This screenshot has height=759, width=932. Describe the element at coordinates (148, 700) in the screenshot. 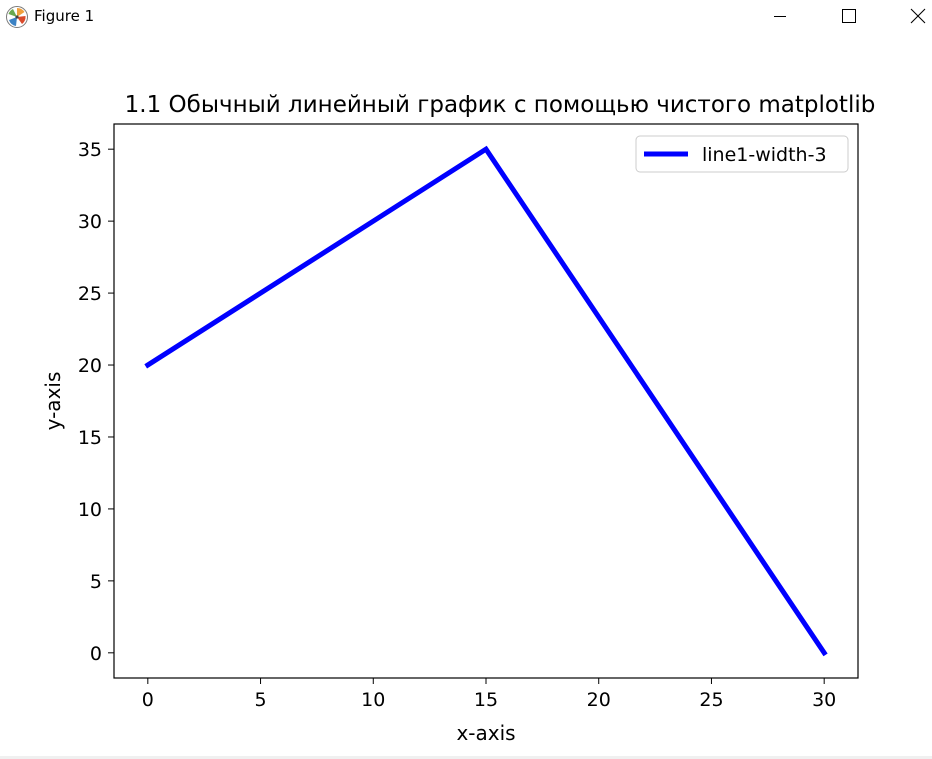

I see `x-tick-label: 0` at that location.